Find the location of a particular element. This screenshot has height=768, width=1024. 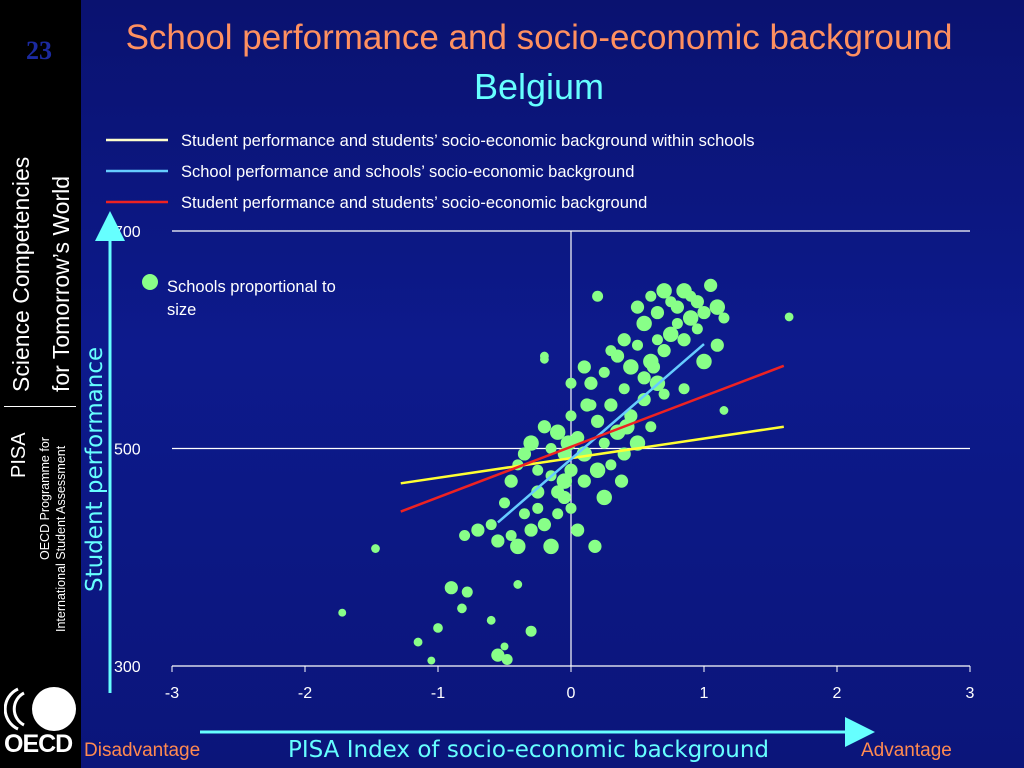

x-tick-label-0: 0 is located at coordinates (571, 693).